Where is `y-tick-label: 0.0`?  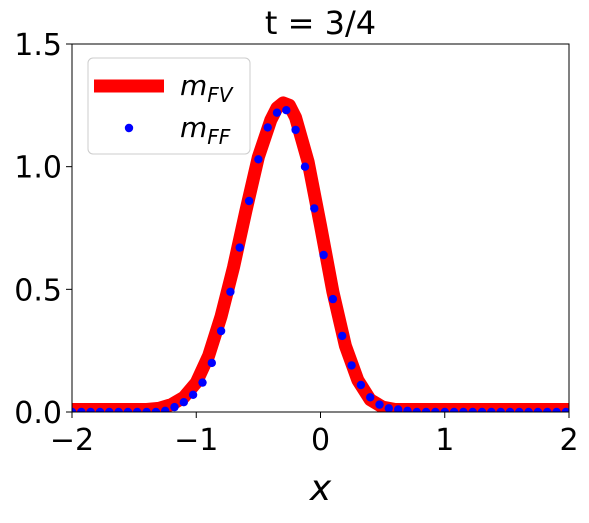 y-tick-label: 0.0 is located at coordinates (38, 413).